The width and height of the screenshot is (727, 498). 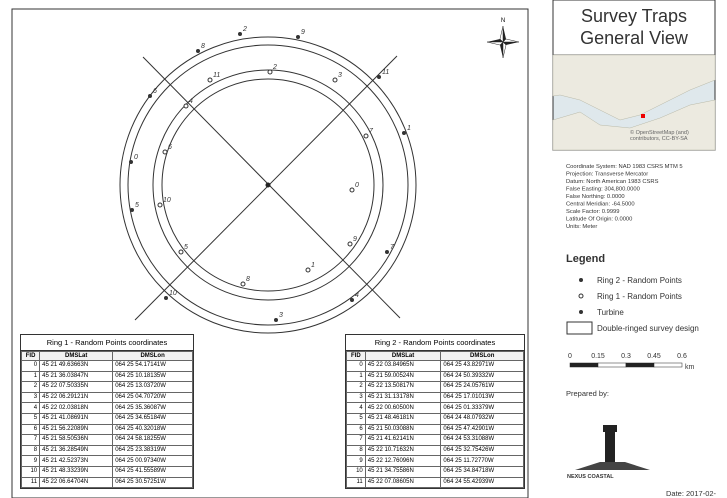 What do you see at coordinates (356, 356) in the screenshot?
I see `table-header: FID` at bounding box center [356, 356].